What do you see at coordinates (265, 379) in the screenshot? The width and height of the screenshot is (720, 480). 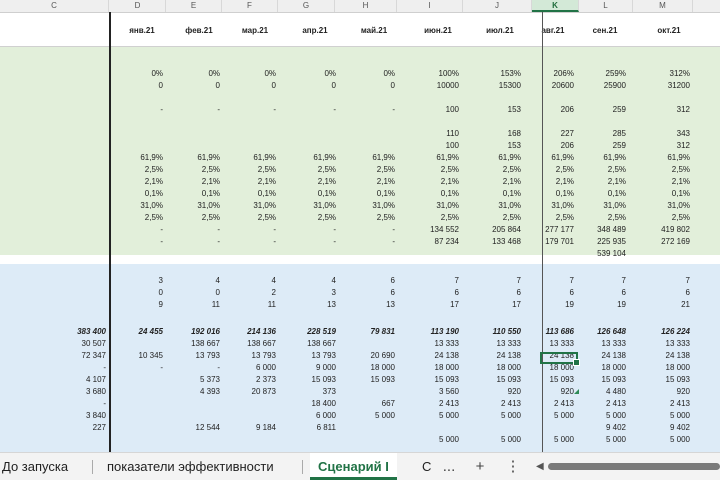 I see `table-cell: 2 373` at bounding box center [265, 379].